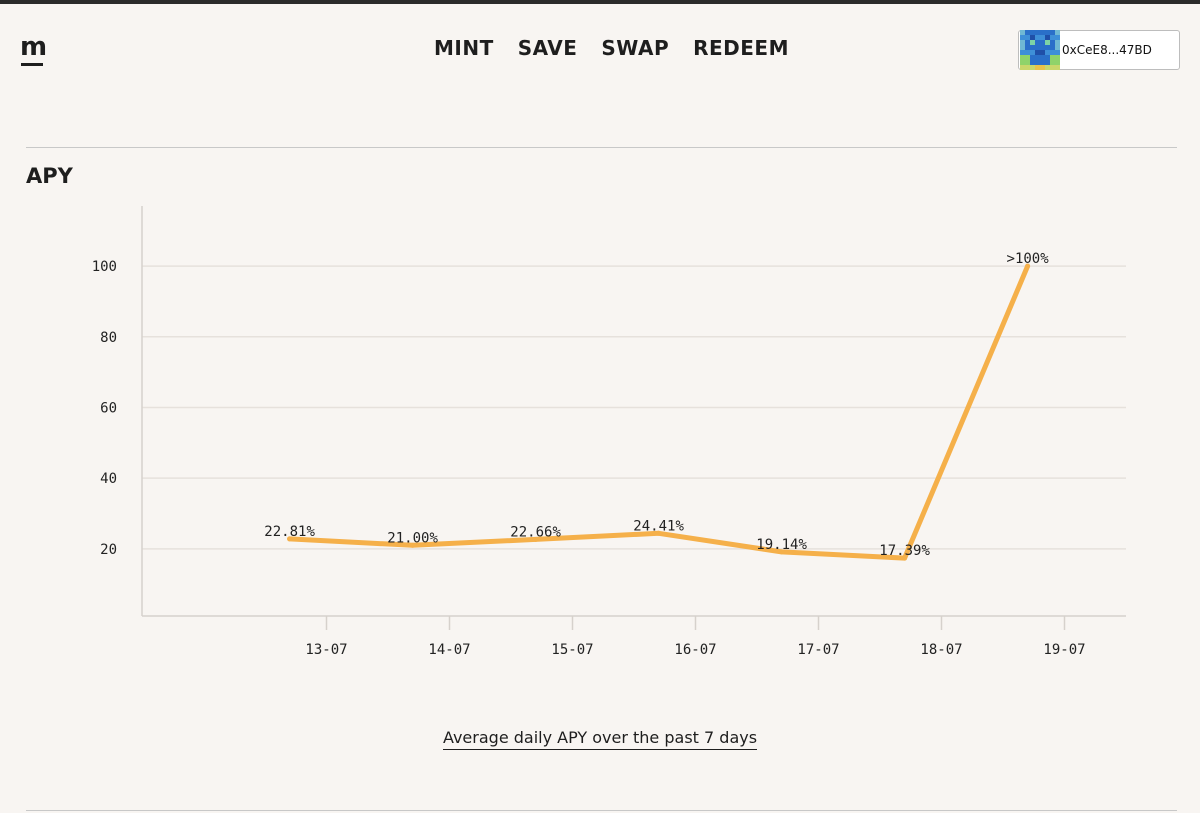 This screenshot has width=1200, height=813. I want to click on data-label-6: >100%, so click(1028, 259).